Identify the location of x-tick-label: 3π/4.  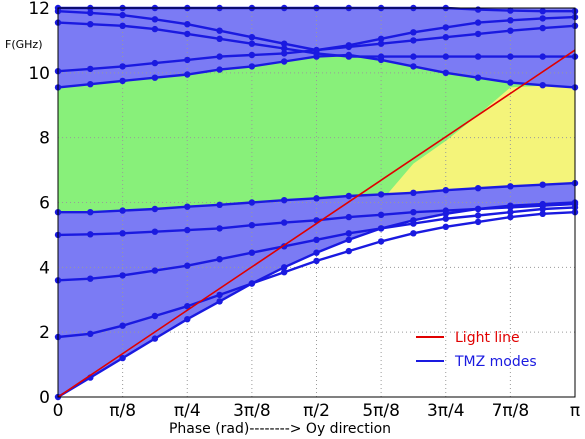
(446, 411).